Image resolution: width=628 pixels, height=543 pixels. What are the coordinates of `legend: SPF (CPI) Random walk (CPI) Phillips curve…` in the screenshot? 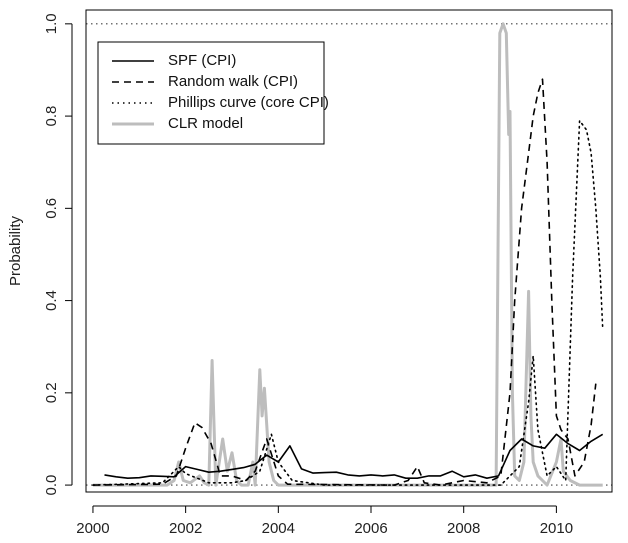 It's located at (213, 93).